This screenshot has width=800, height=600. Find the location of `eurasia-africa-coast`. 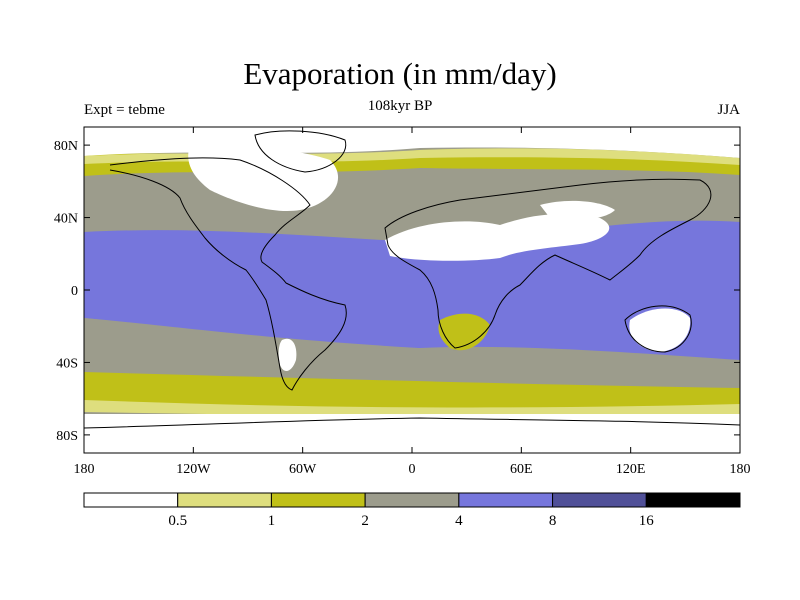

eurasia-africa-coast is located at coordinates (548, 263).